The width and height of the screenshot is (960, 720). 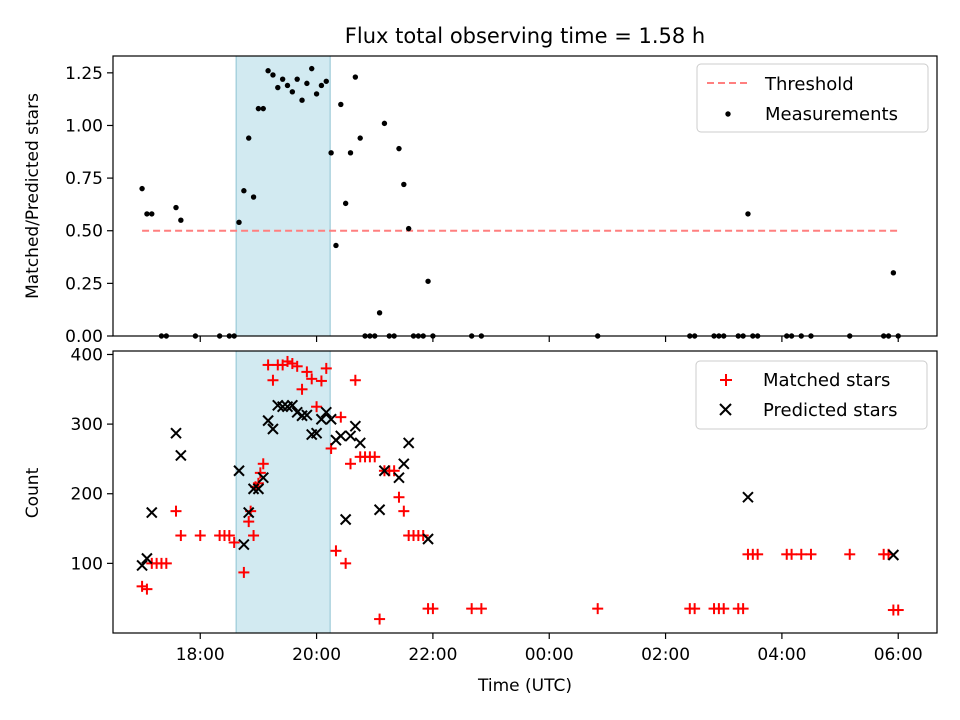 I want to click on measurements-legend-label: Measurements, so click(x=831, y=114).